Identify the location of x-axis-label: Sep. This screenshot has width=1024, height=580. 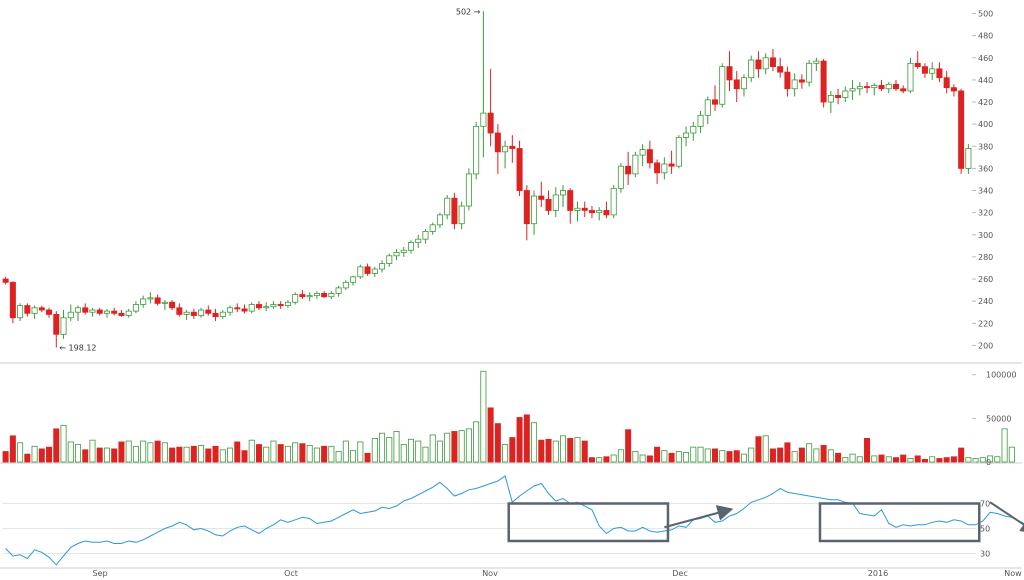
(99, 573).